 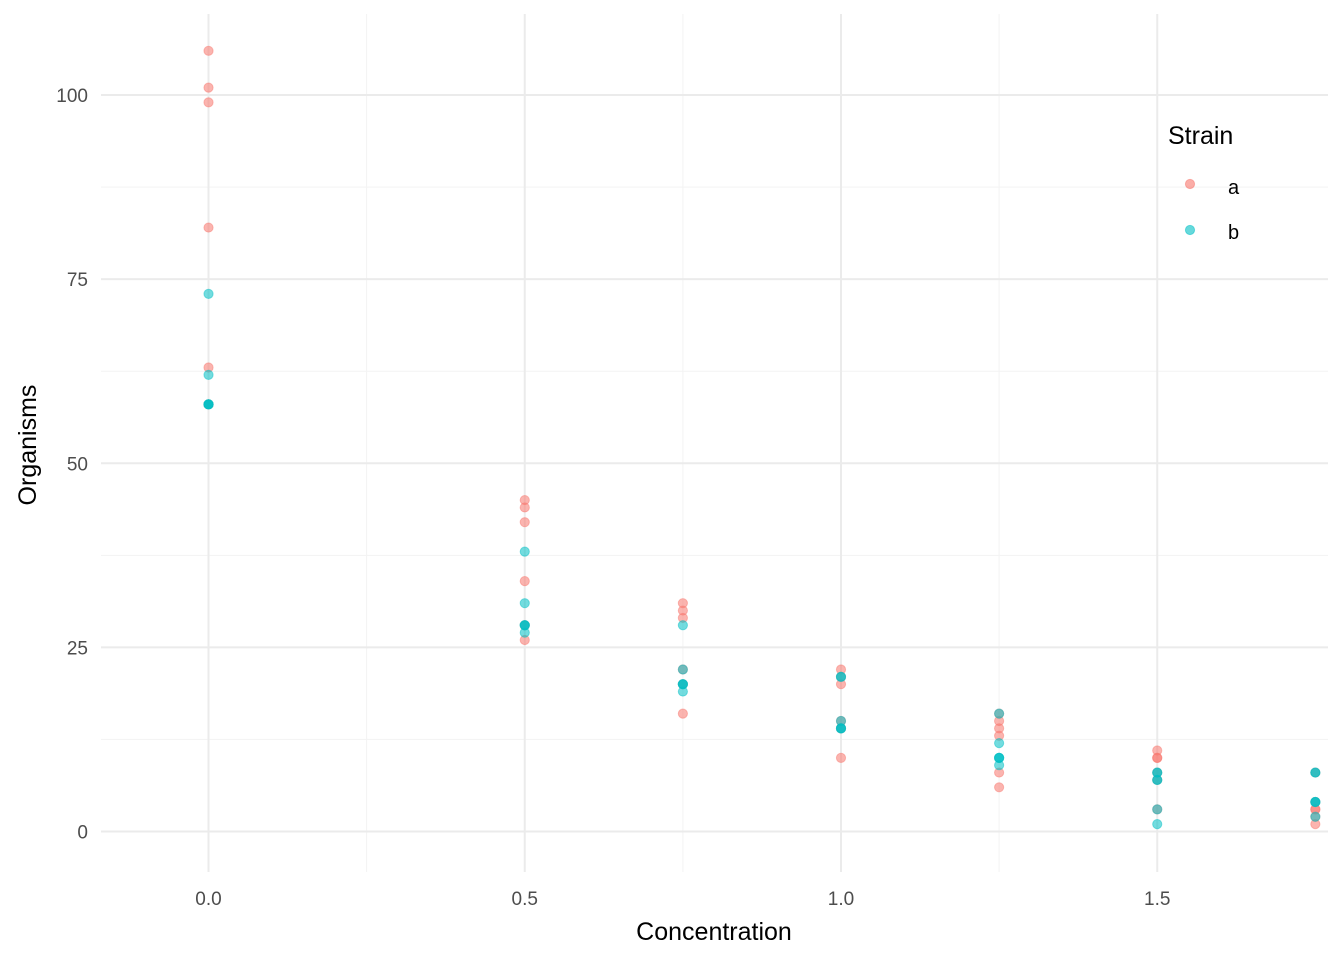 What do you see at coordinates (1200, 136) in the screenshot?
I see `legend-title: Strain` at bounding box center [1200, 136].